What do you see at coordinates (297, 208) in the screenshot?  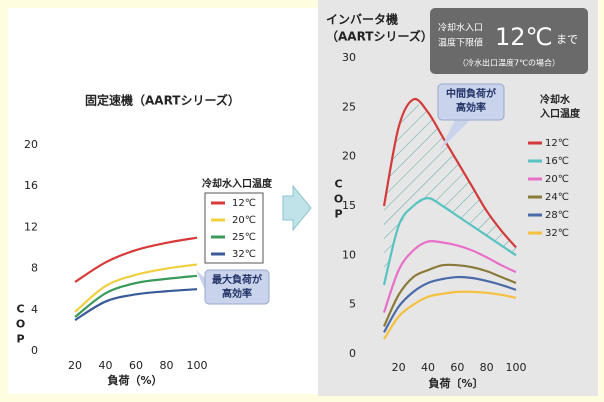 I see `arrow` at bounding box center [297, 208].